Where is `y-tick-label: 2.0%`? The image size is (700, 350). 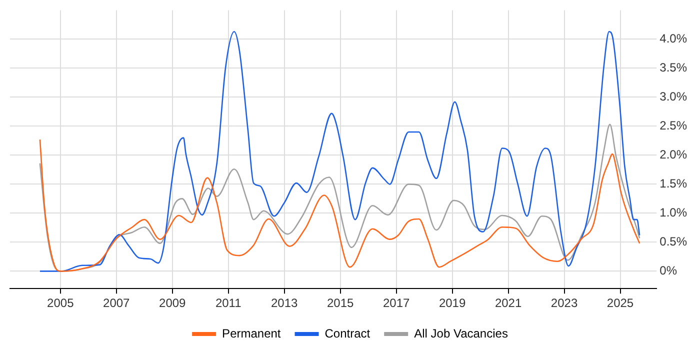
y-tick-label: 2.0% is located at coordinates (674, 155).